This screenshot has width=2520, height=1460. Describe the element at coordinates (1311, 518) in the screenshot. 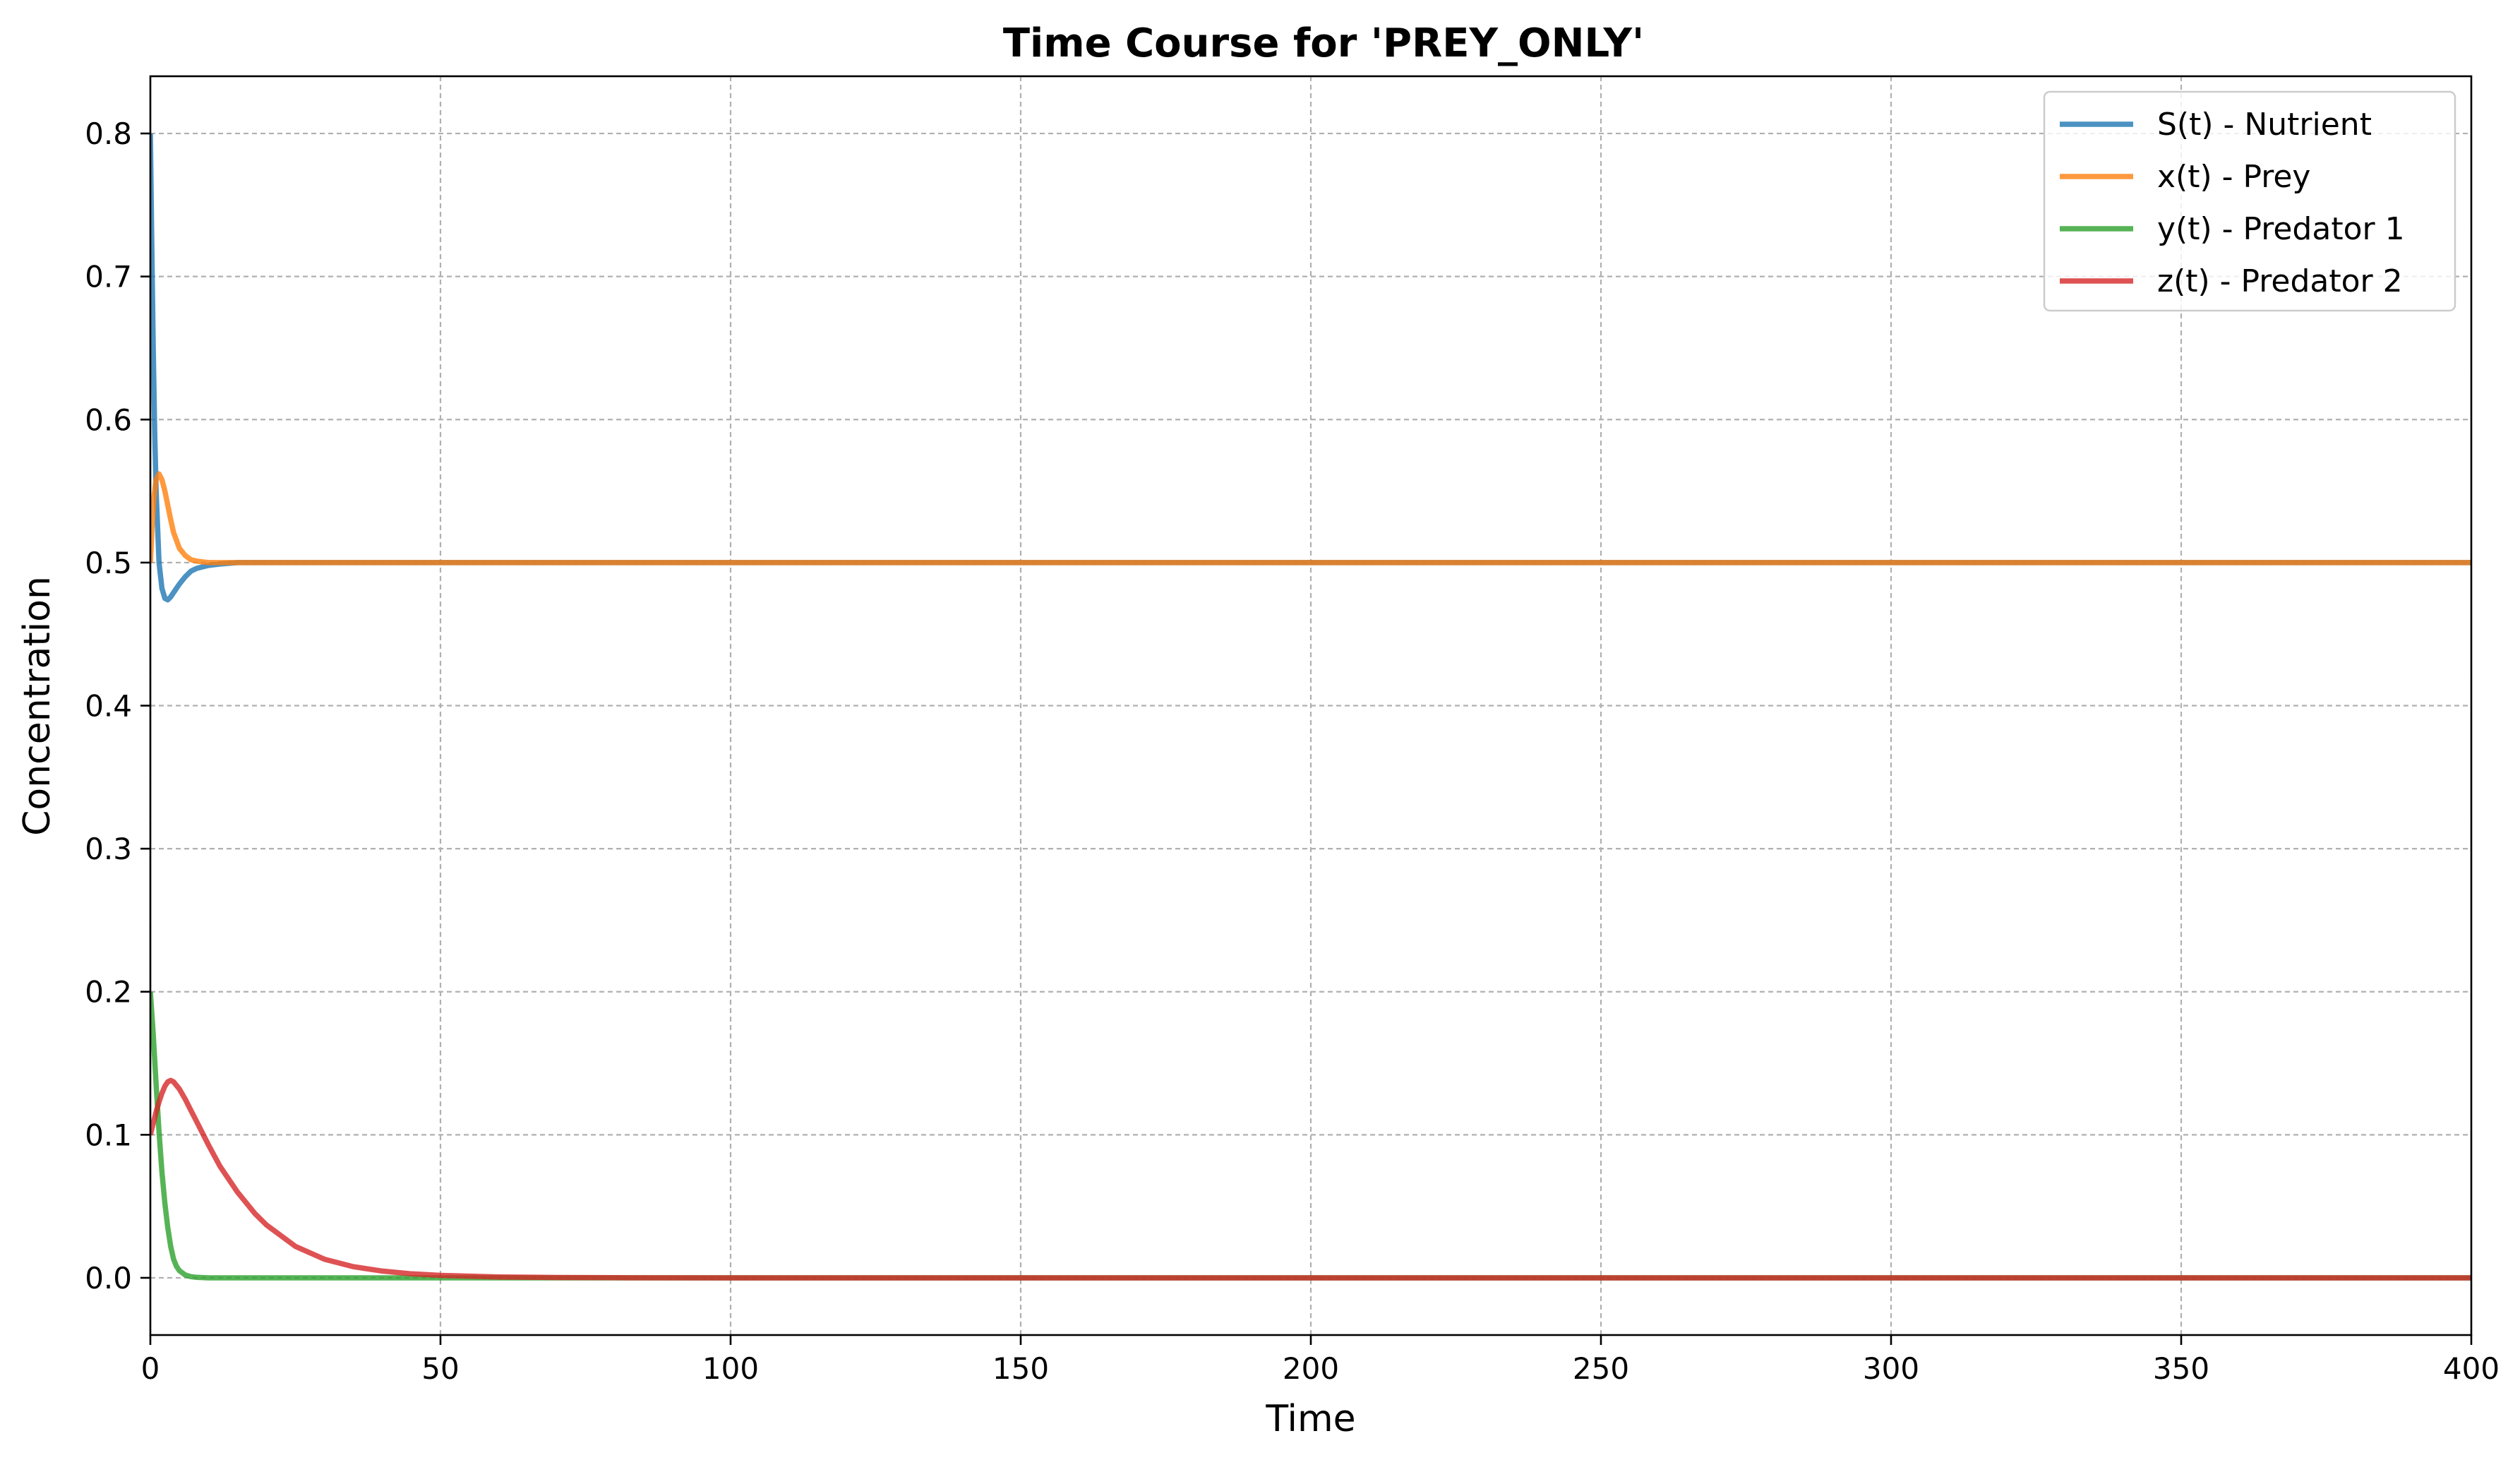

I see `series-line-xt` at that location.